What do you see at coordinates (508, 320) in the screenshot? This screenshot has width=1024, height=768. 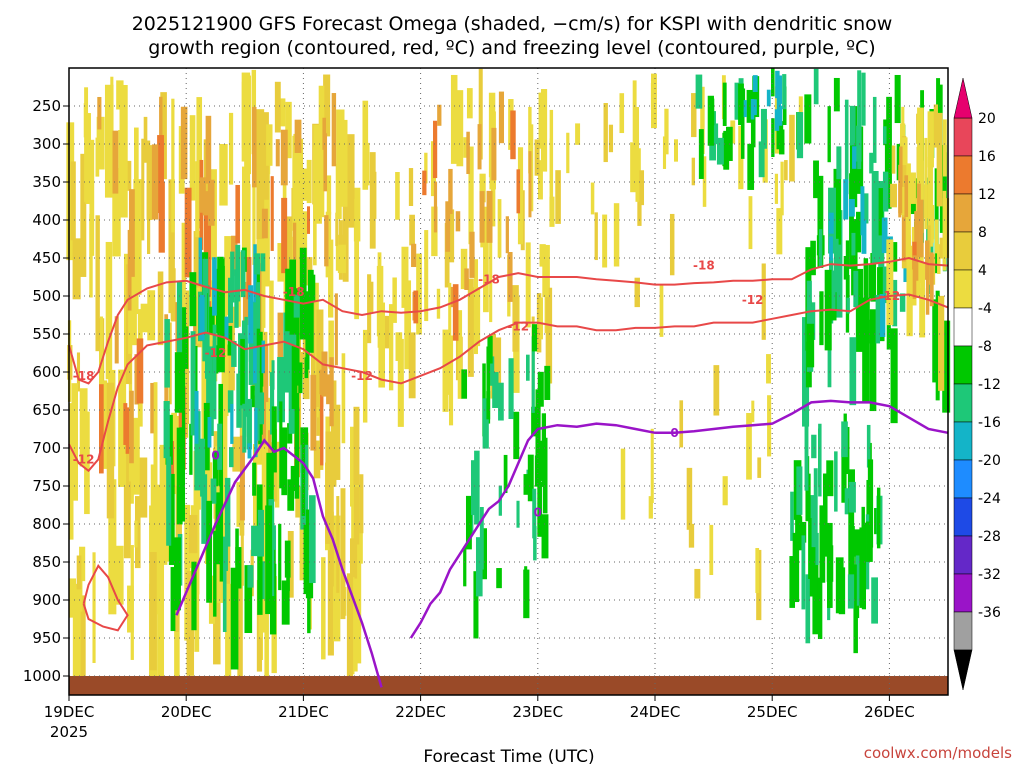 I see `contour-minus18` at bounding box center [508, 320].